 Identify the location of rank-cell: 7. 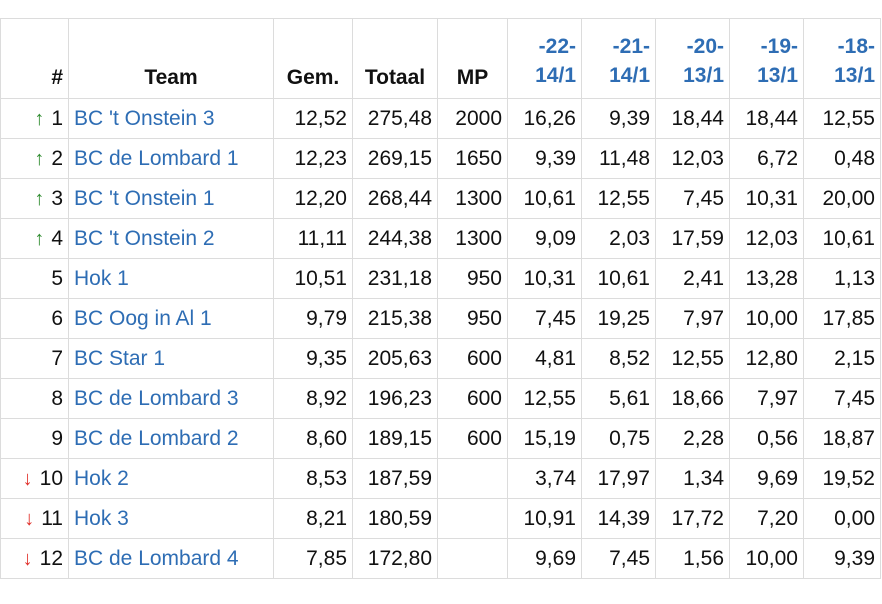
(34, 358).